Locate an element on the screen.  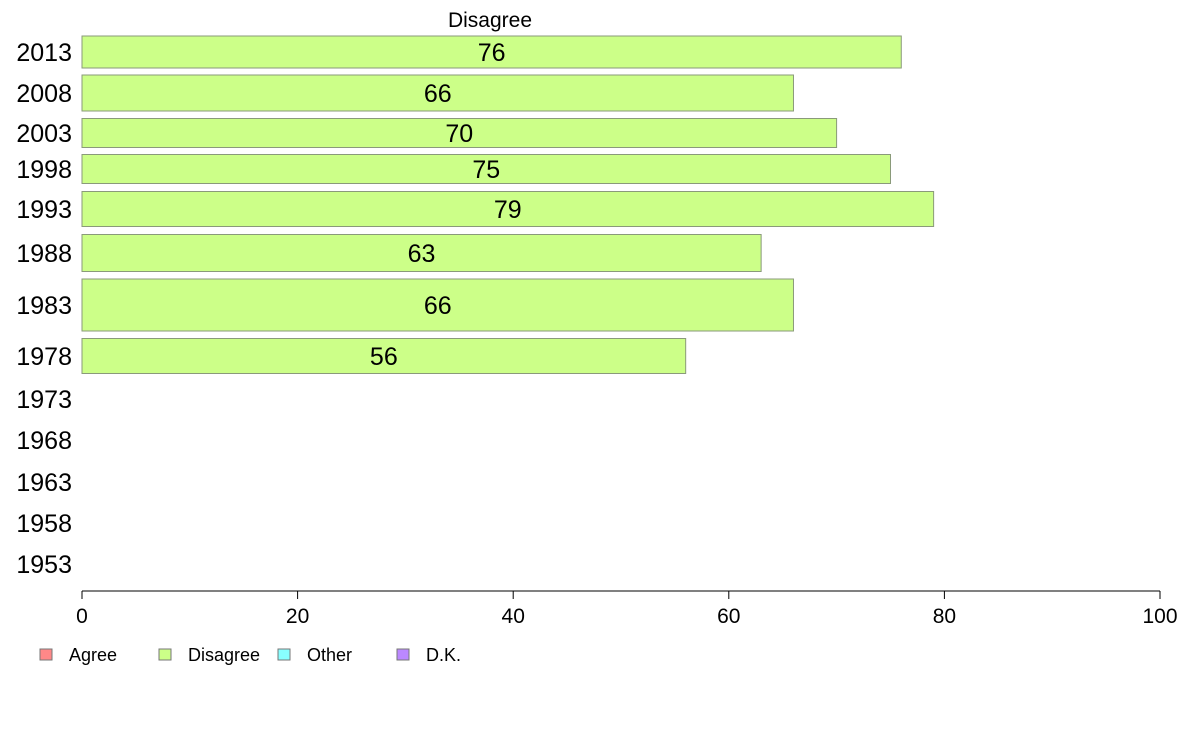
bar-value-label: 76 is located at coordinates (492, 53).